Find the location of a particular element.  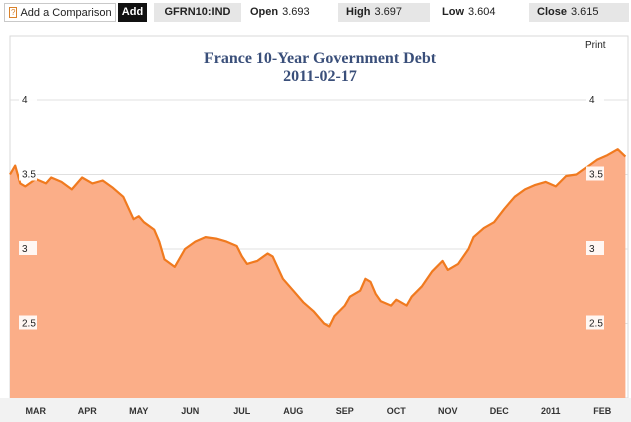

y-tick-right-0: 4 is located at coordinates (592, 100).